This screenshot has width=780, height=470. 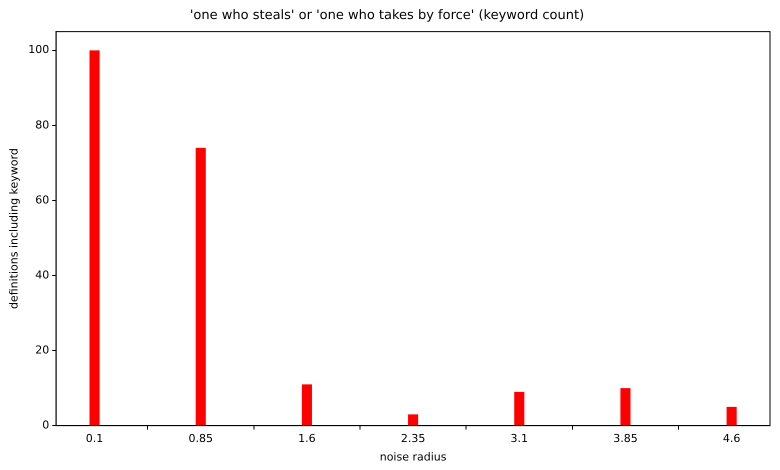 I want to click on x-tick-label: 0.85, so click(x=200, y=439).